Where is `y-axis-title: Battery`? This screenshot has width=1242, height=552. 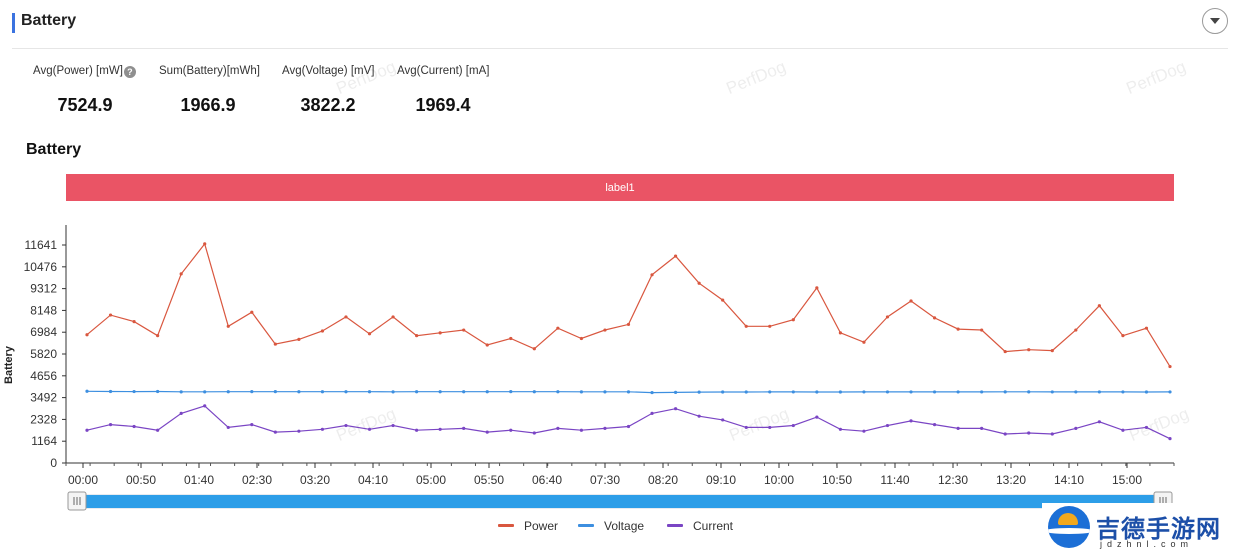
y-axis-title: Battery is located at coordinates (9, 364).